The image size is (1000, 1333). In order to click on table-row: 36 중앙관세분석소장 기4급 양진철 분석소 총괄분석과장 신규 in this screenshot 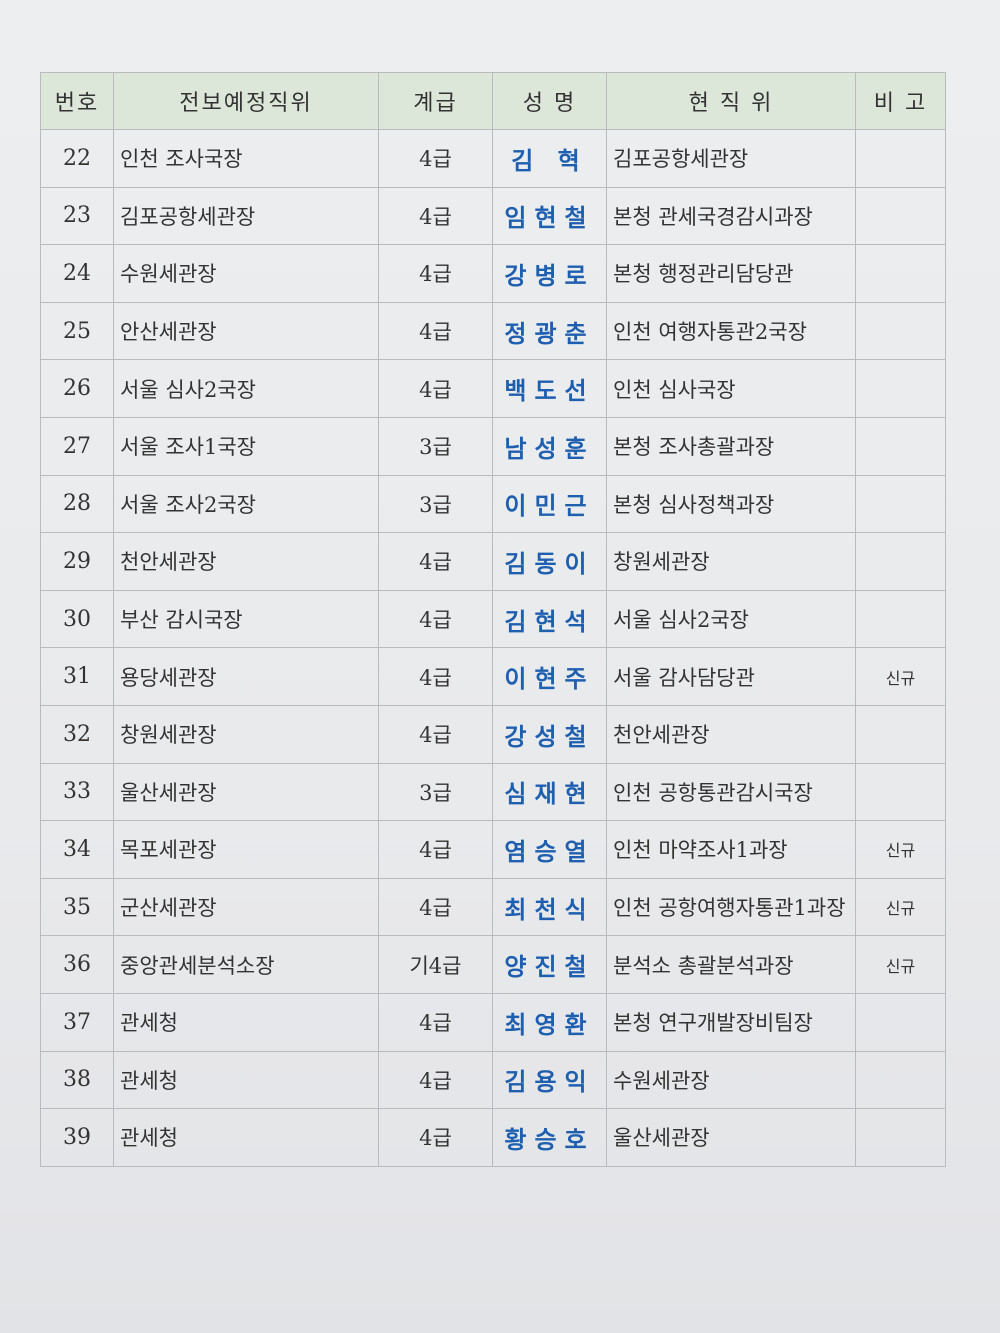, I will do `click(493, 964)`.